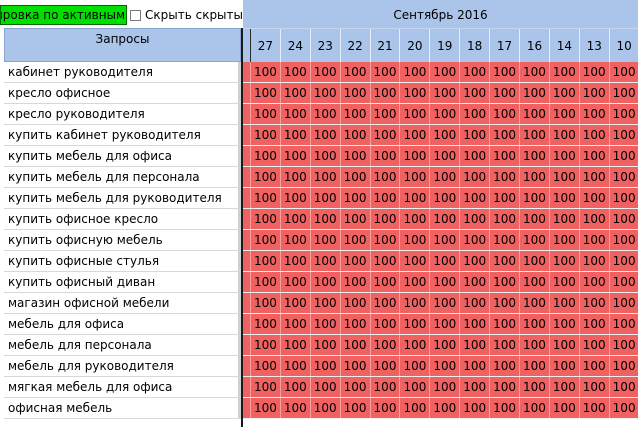 The width and height of the screenshot is (638, 427). I want to click on query-row: купить мебель для персонала, so click(122, 177).